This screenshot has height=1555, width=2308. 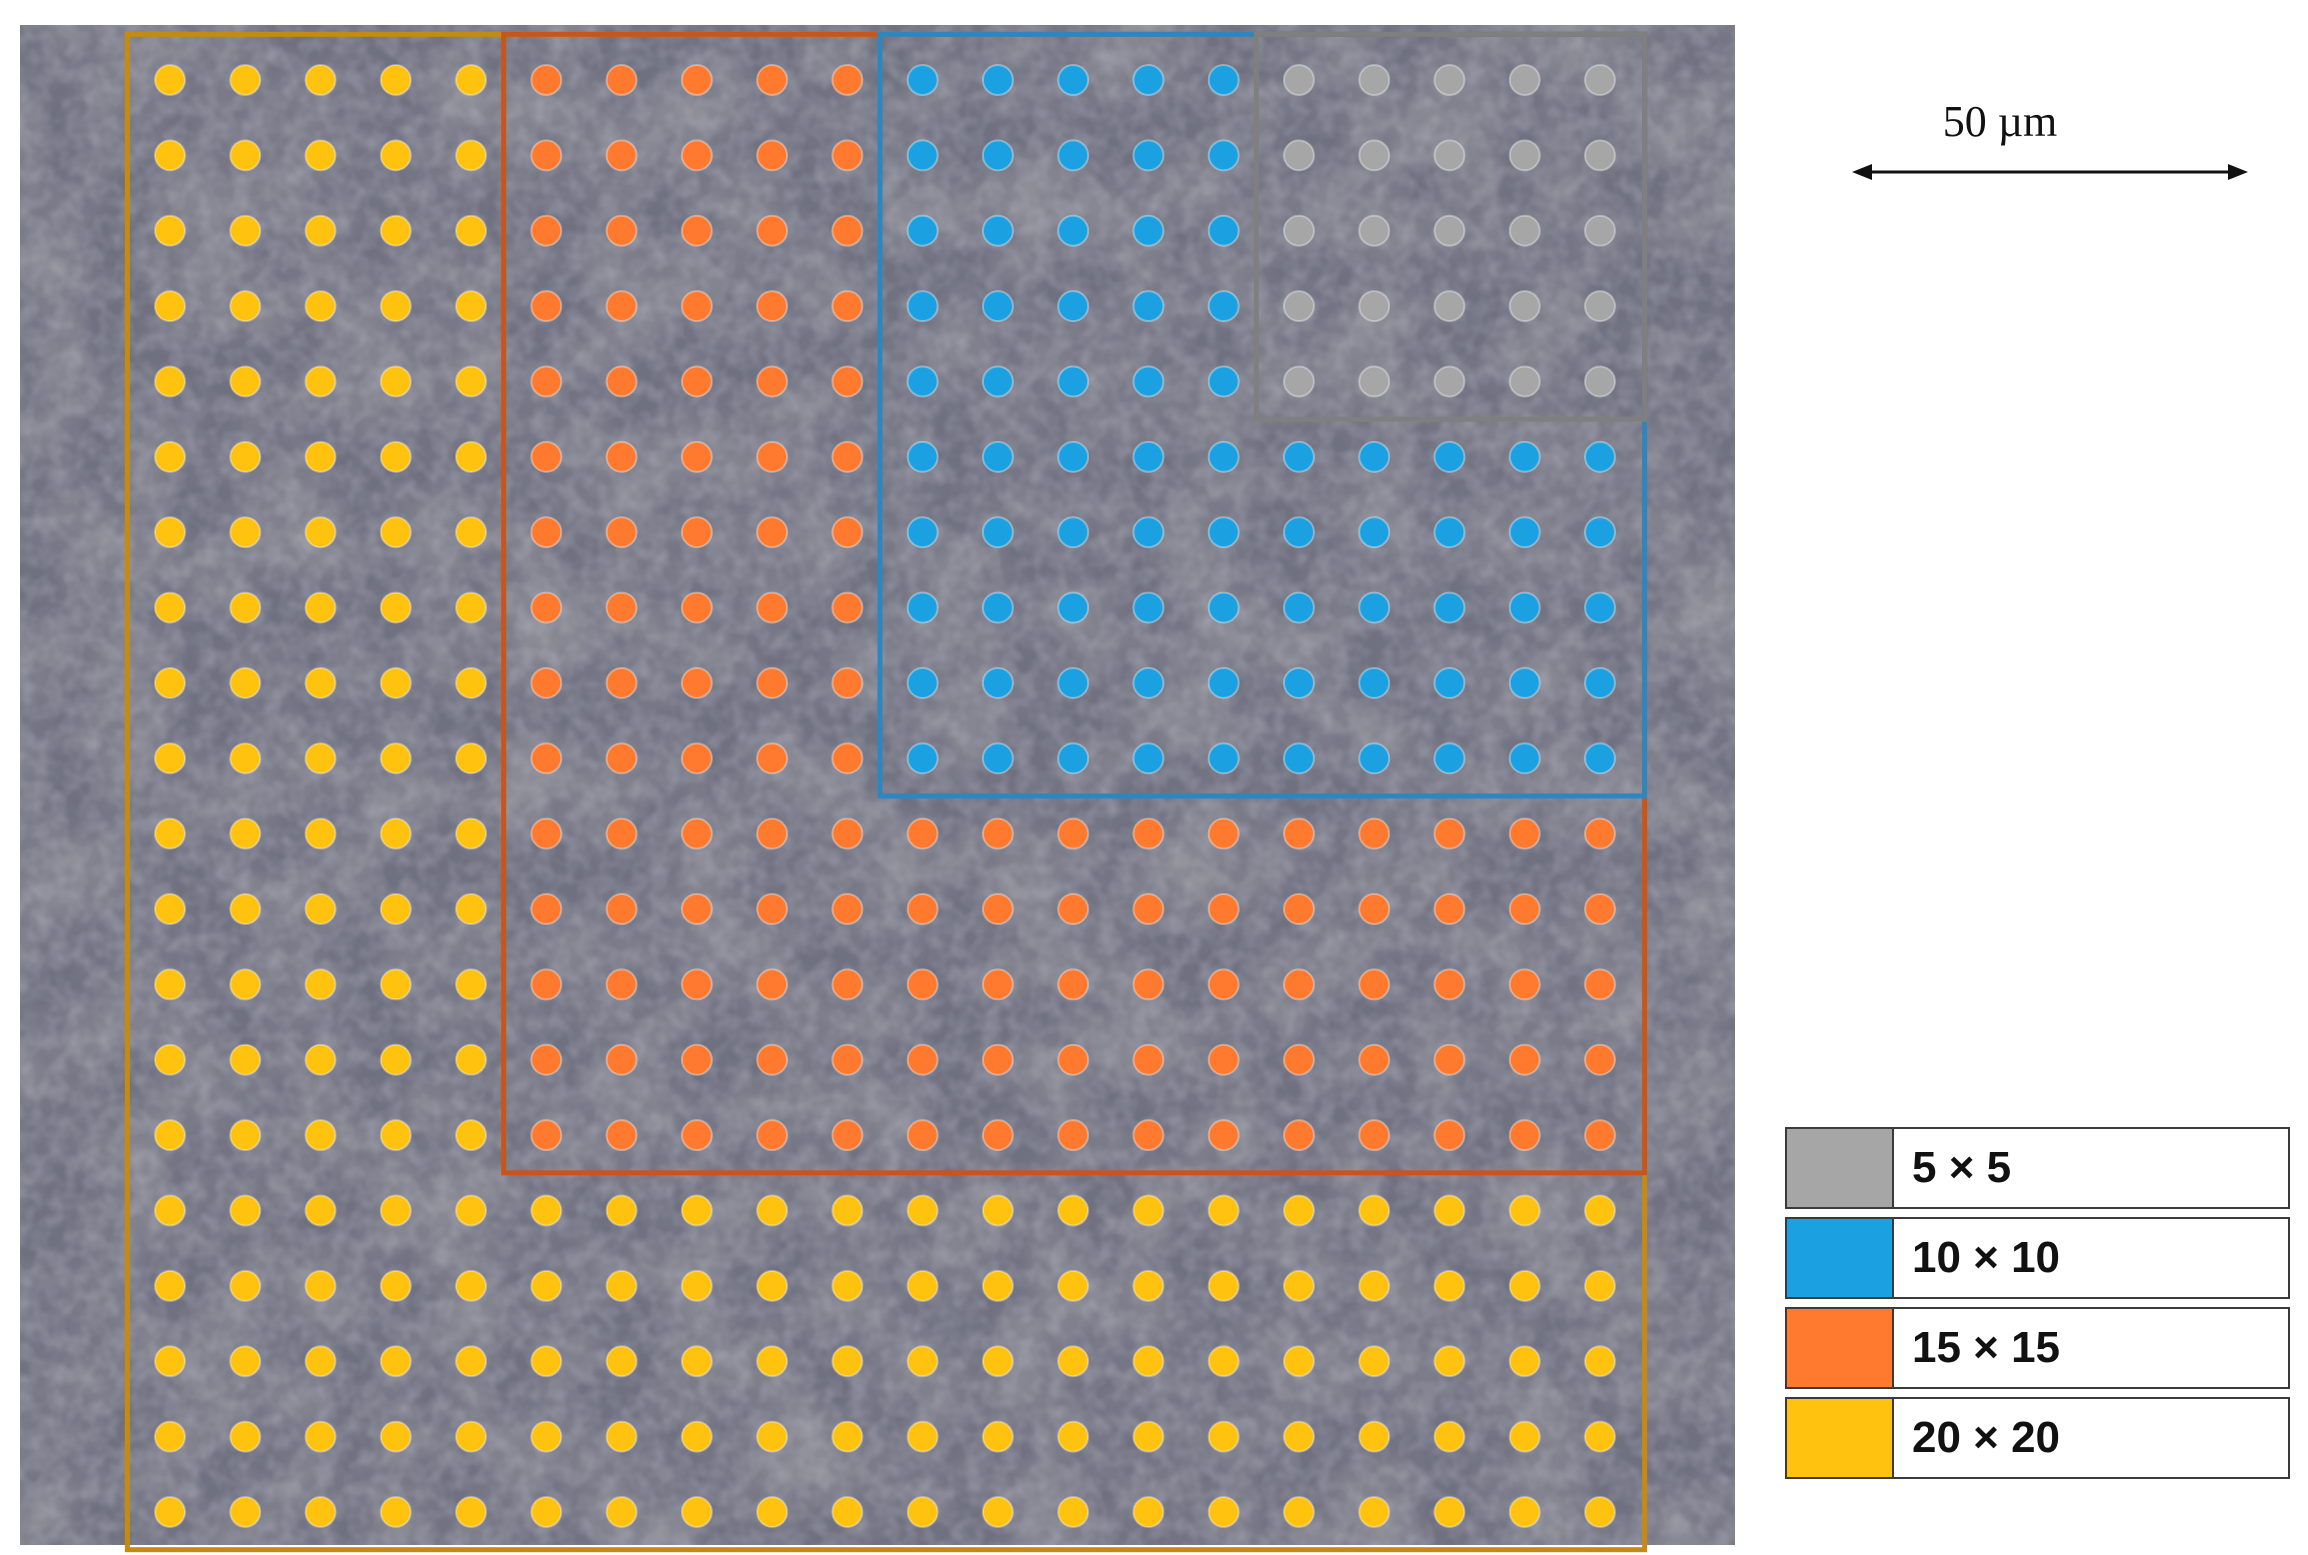 What do you see at coordinates (2000, 121) in the screenshot?
I see `scale-bar-label: 50 µm` at bounding box center [2000, 121].